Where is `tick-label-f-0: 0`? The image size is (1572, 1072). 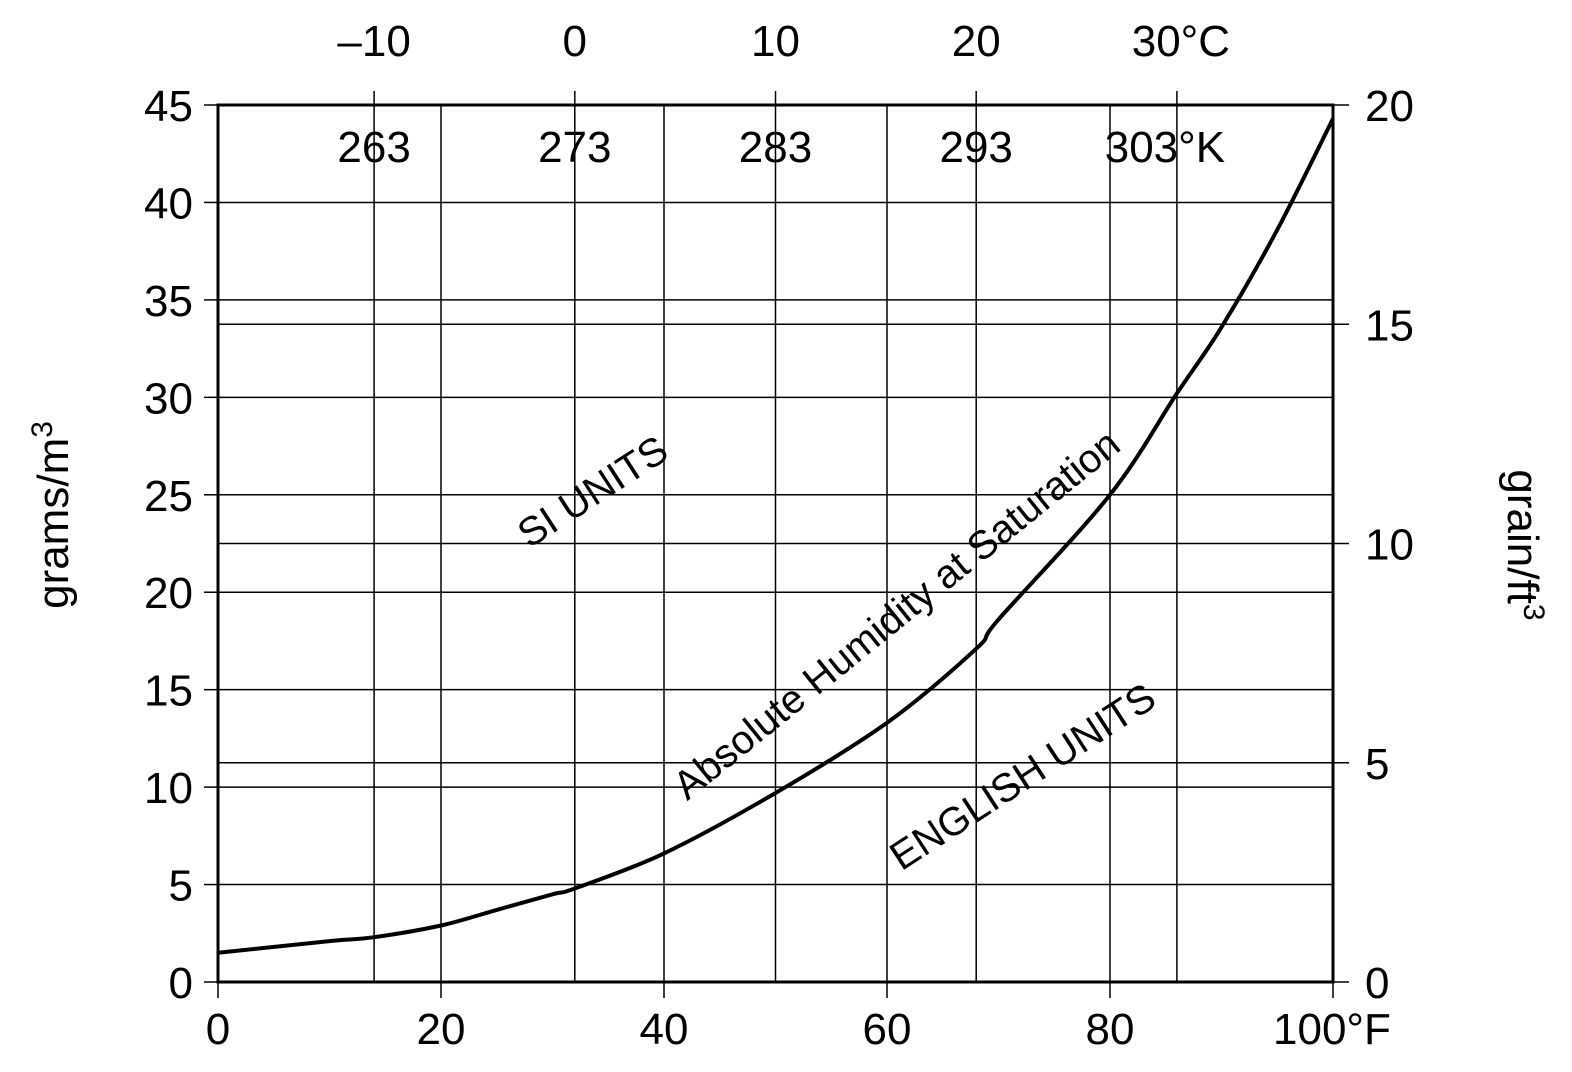
tick-label-f-0: 0 is located at coordinates (218, 1029).